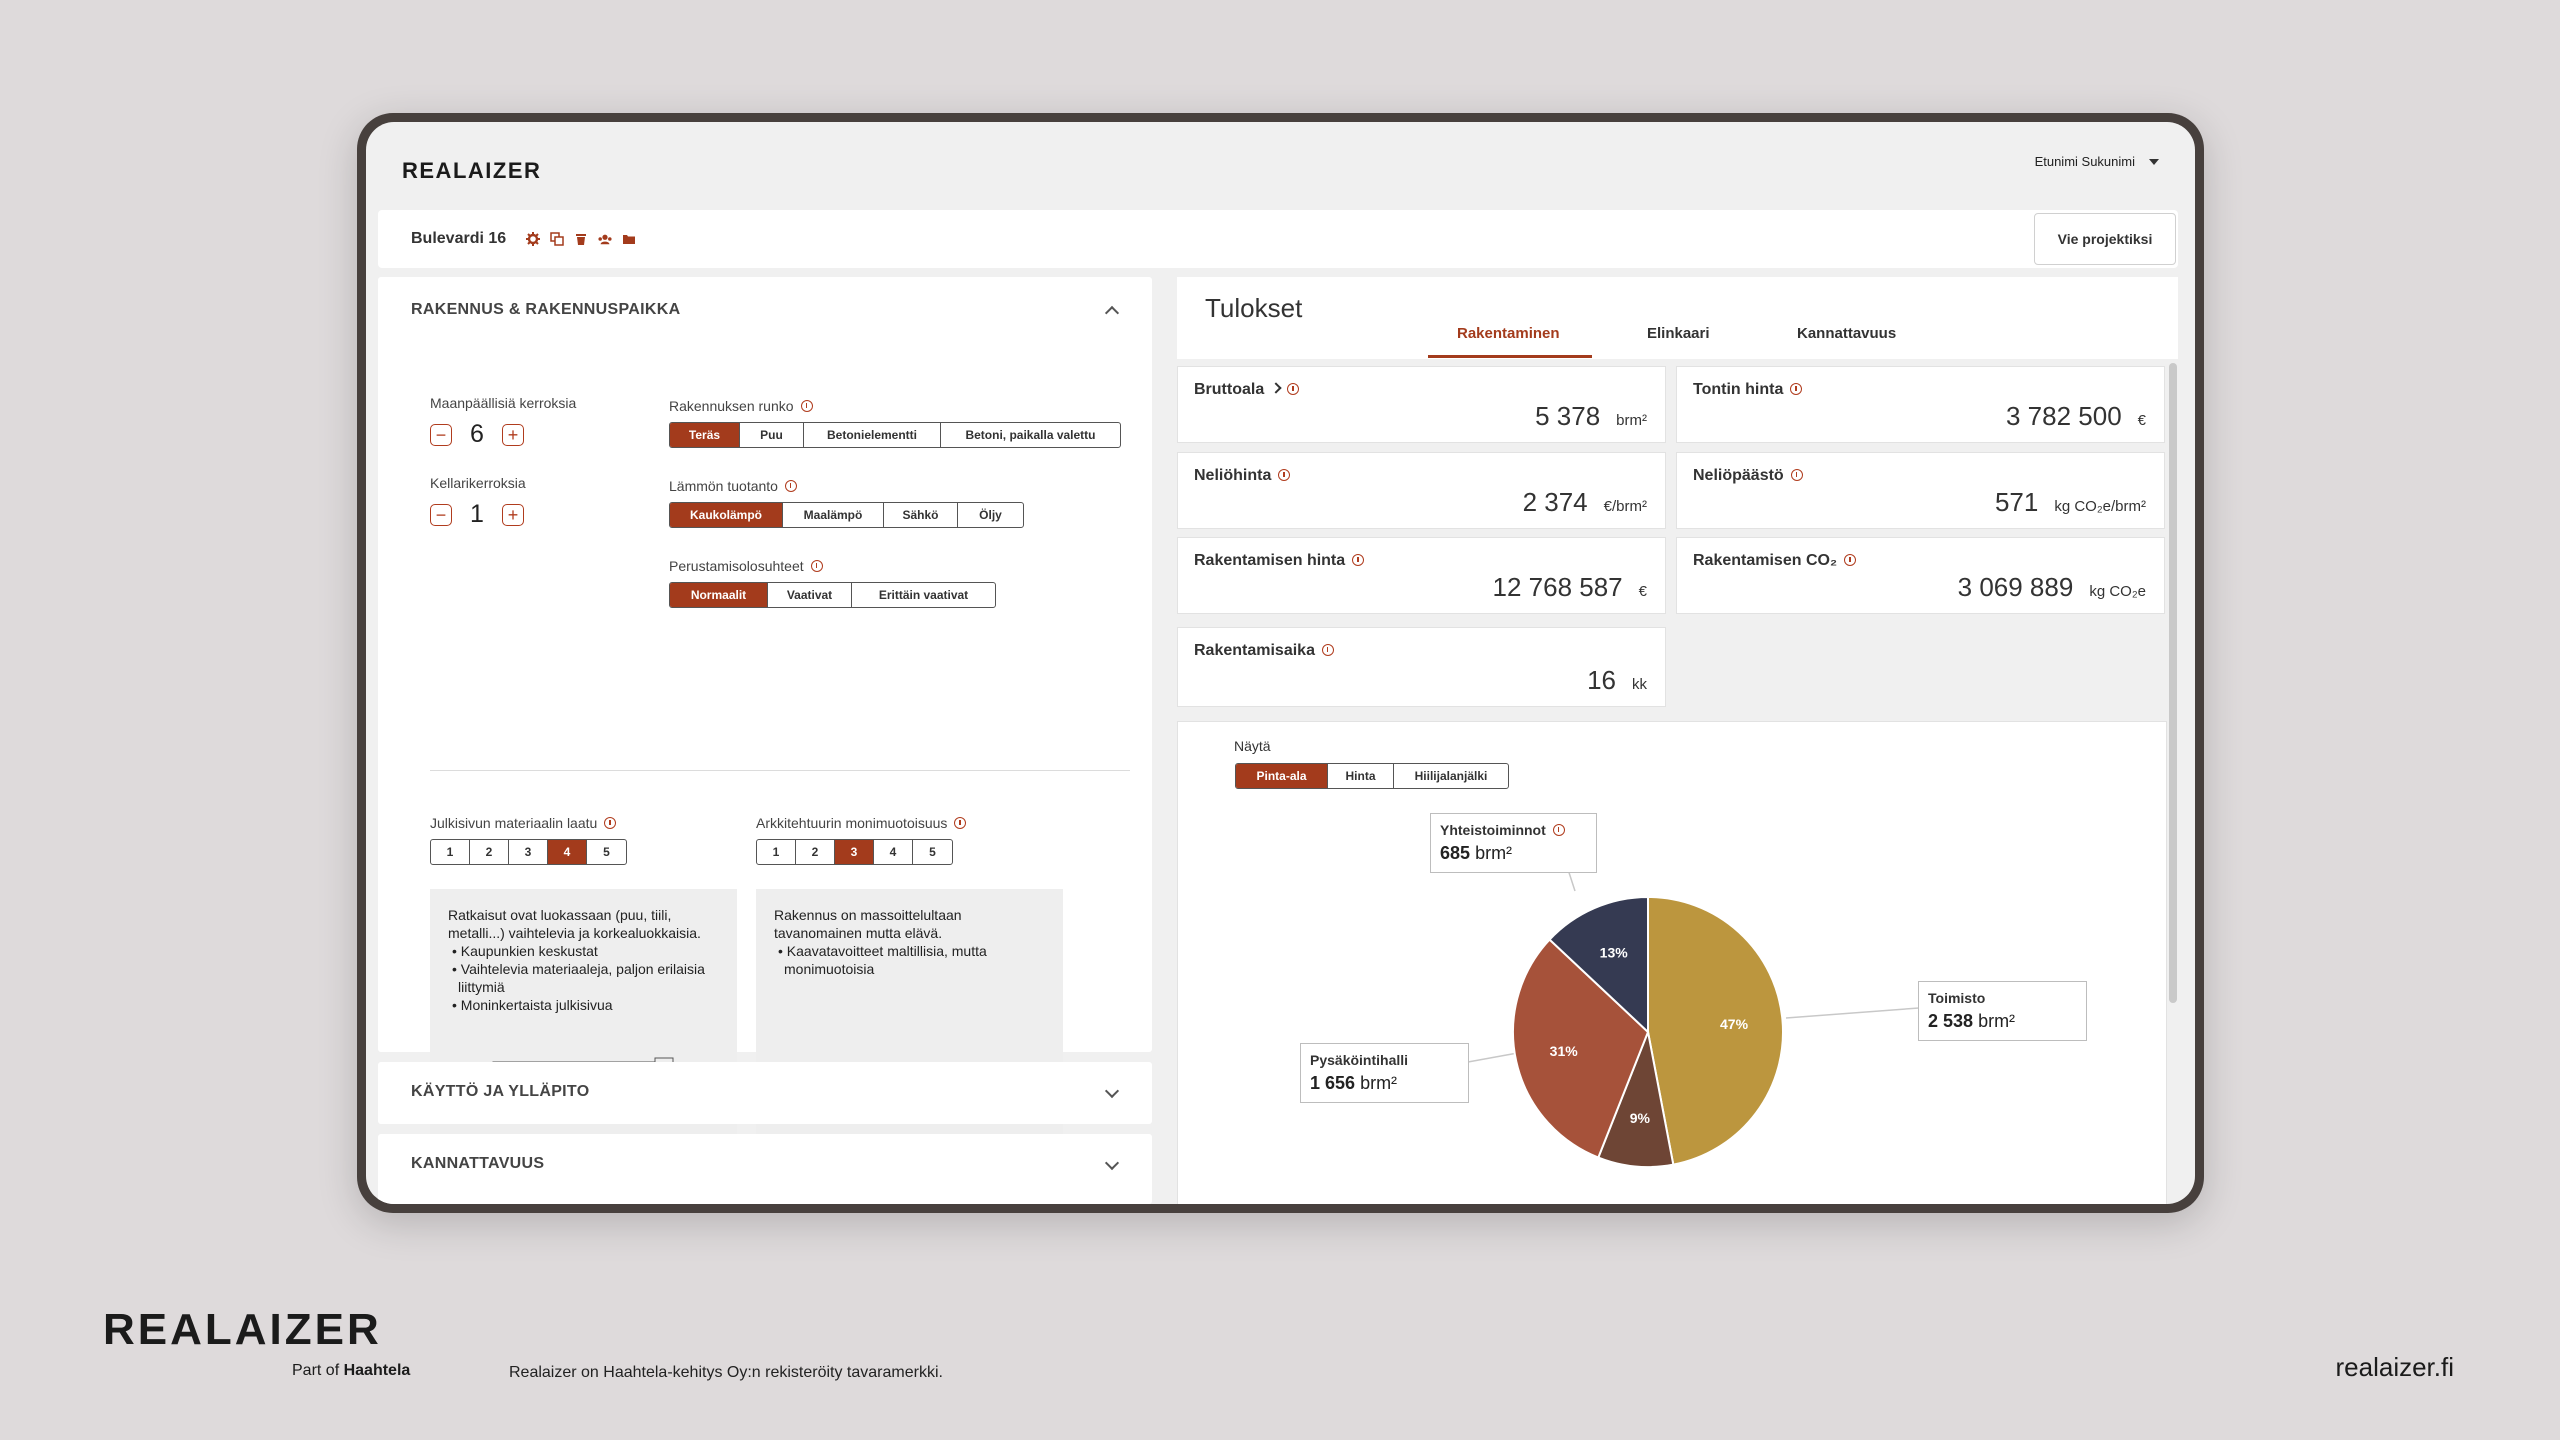  I want to click on foundation-option-normal: Normaalit, so click(719, 595).